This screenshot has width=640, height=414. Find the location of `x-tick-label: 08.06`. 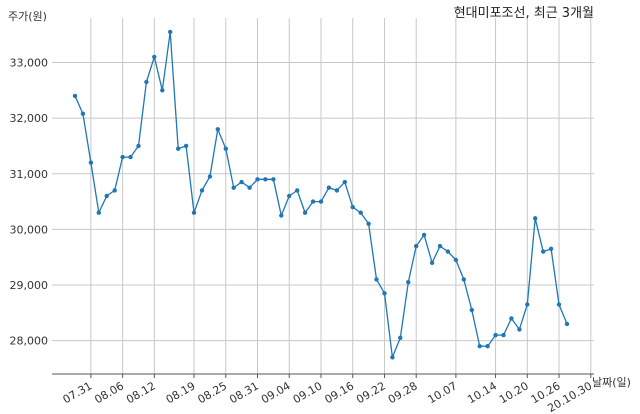

x-tick-label: 08.06 is located at coordinates (109, 392).